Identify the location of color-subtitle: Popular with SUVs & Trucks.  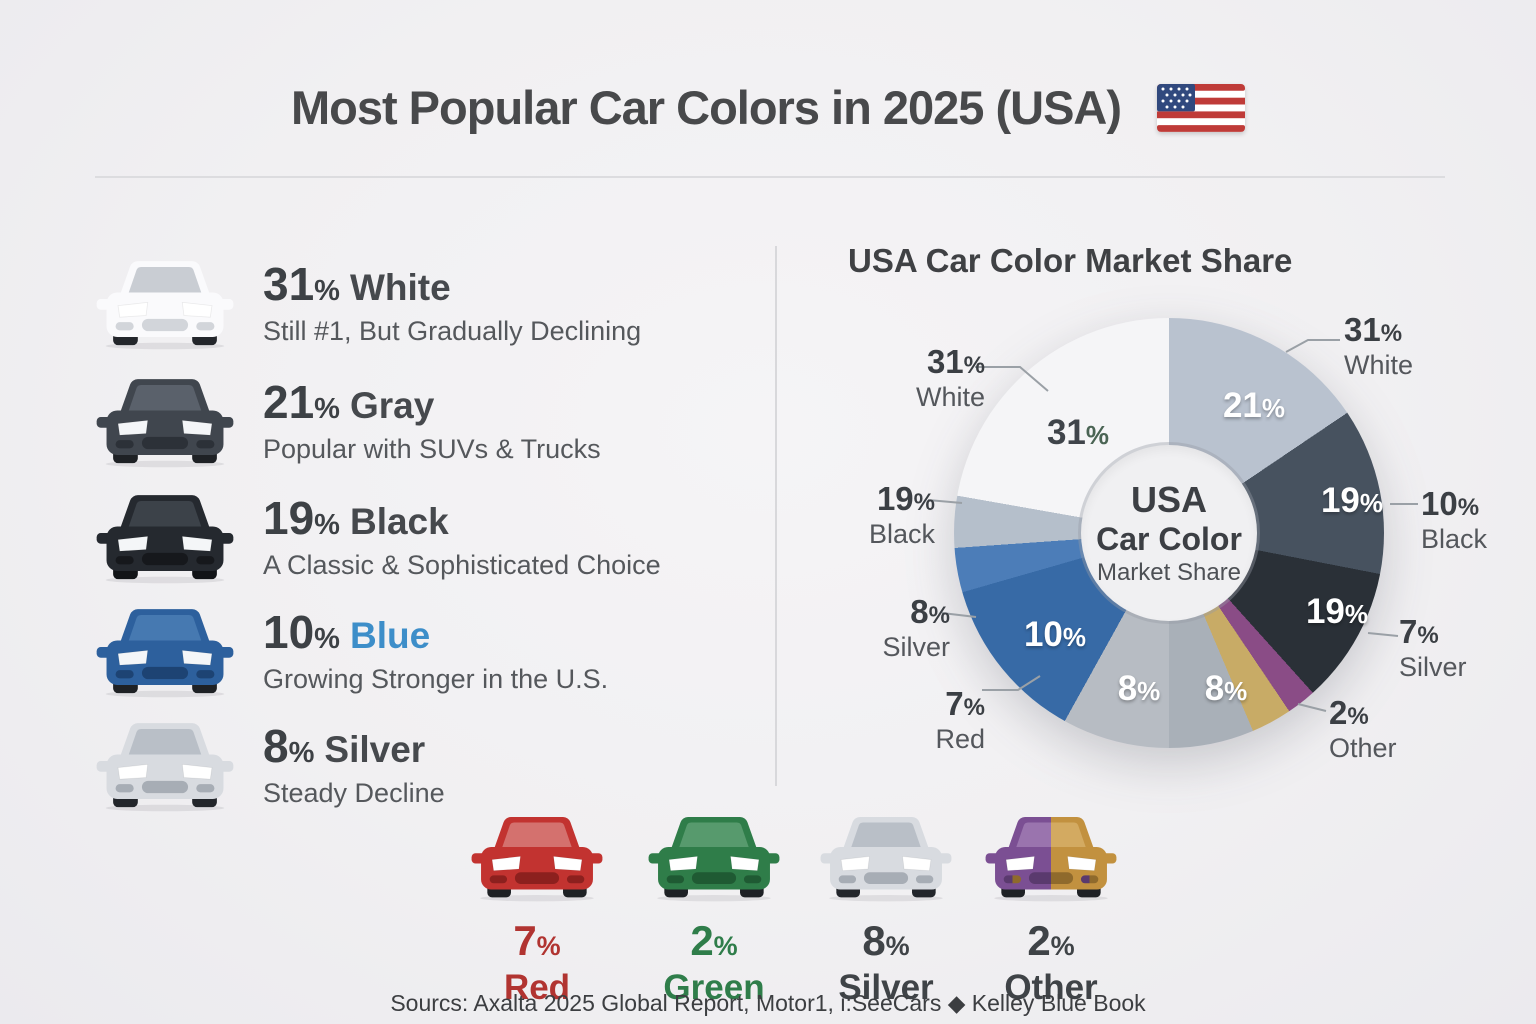
(432, 449).